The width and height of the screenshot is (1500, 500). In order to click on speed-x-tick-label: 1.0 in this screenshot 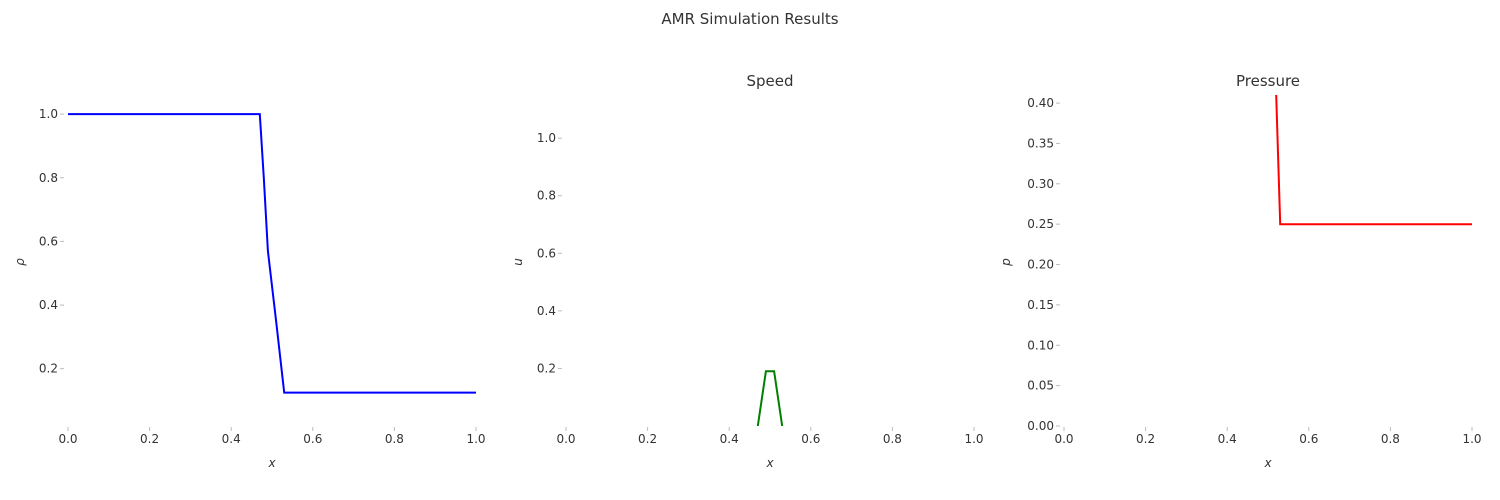, I will do `click(973, 439)`.